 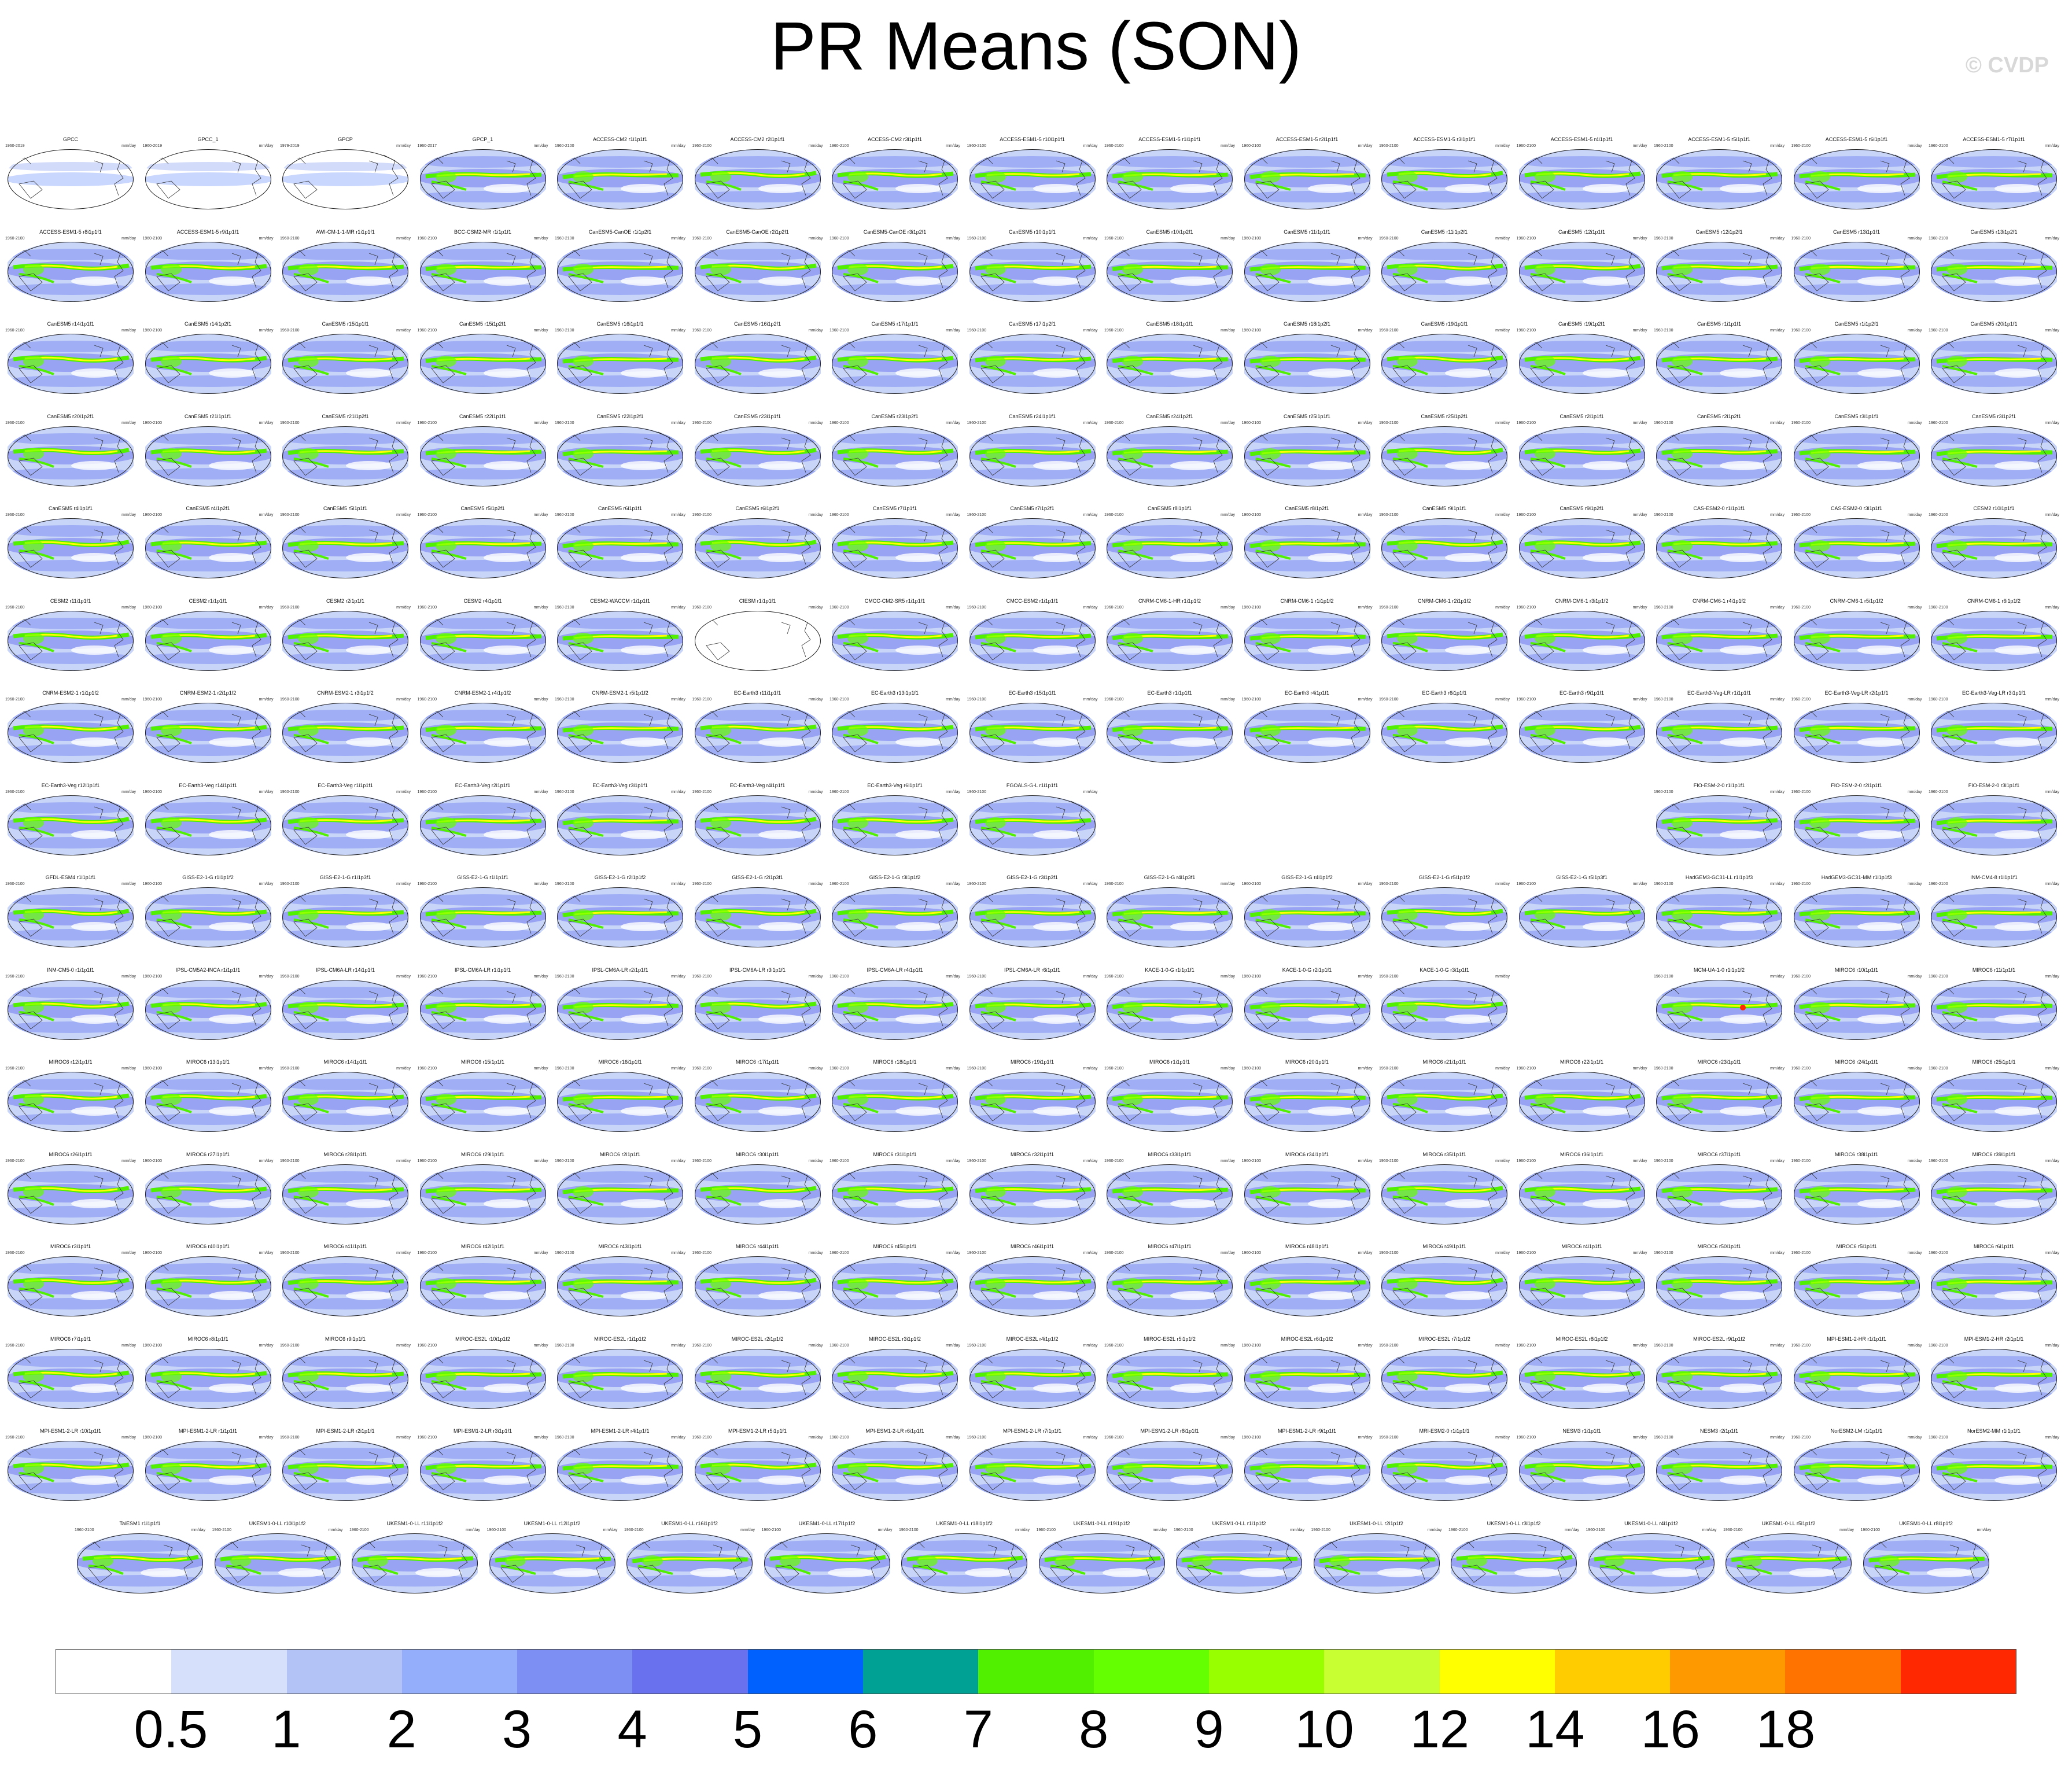 I want to click on panel-title: EC-Earth3-Veg-LR r3i1p1f1, so click(x=1994, y=693).